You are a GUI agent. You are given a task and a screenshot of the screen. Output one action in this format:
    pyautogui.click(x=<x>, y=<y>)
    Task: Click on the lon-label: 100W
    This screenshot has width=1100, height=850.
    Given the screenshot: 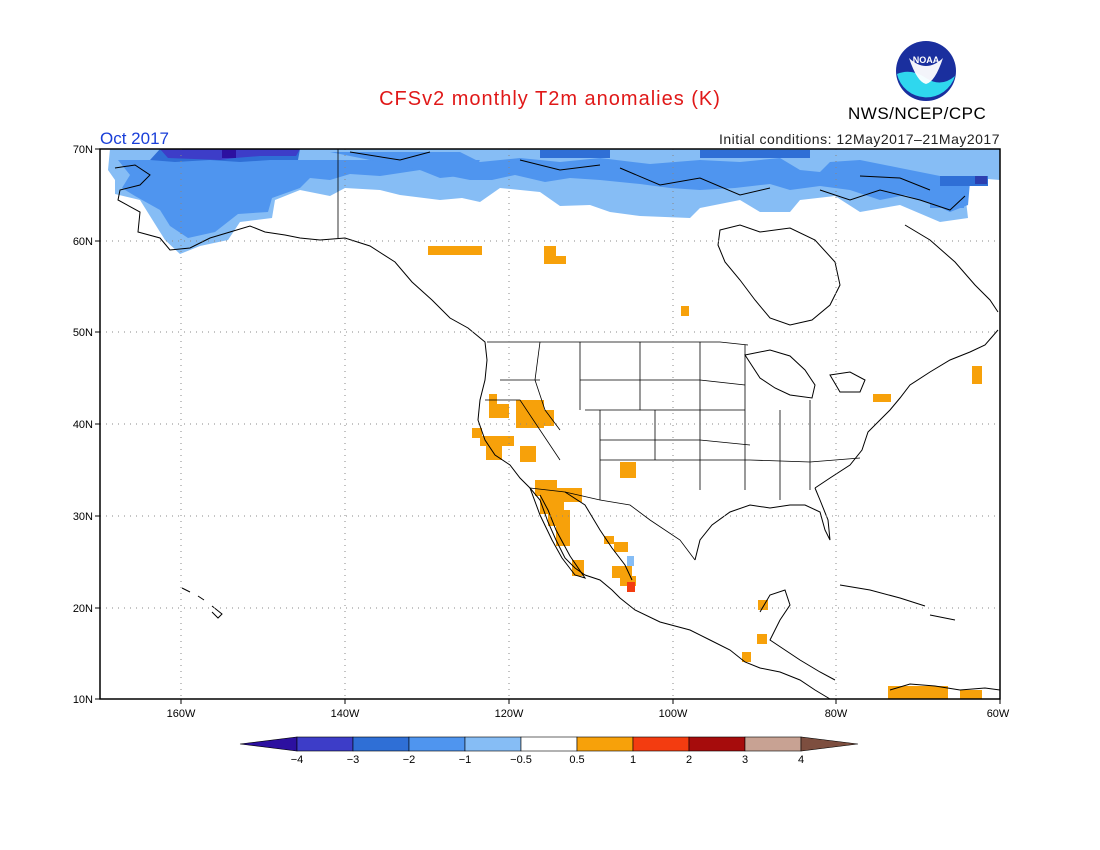 What is the action you would take?
    pyautogui.click(x=673, y=714)
    